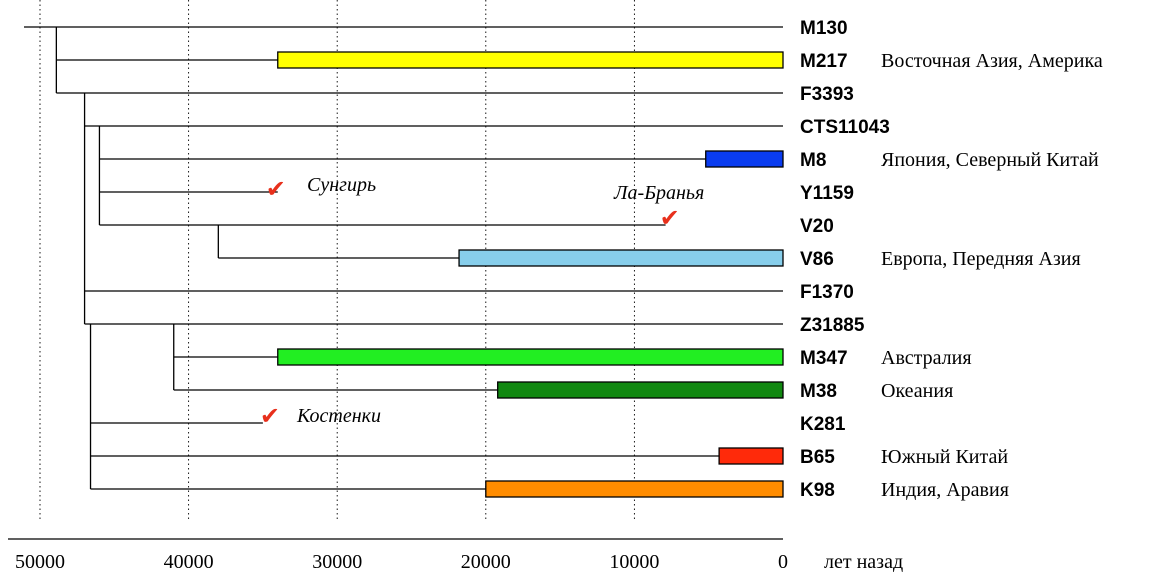 The width and height of the screenshot is (1157, 575). I want to click on bar-m38, so click(640, 390).